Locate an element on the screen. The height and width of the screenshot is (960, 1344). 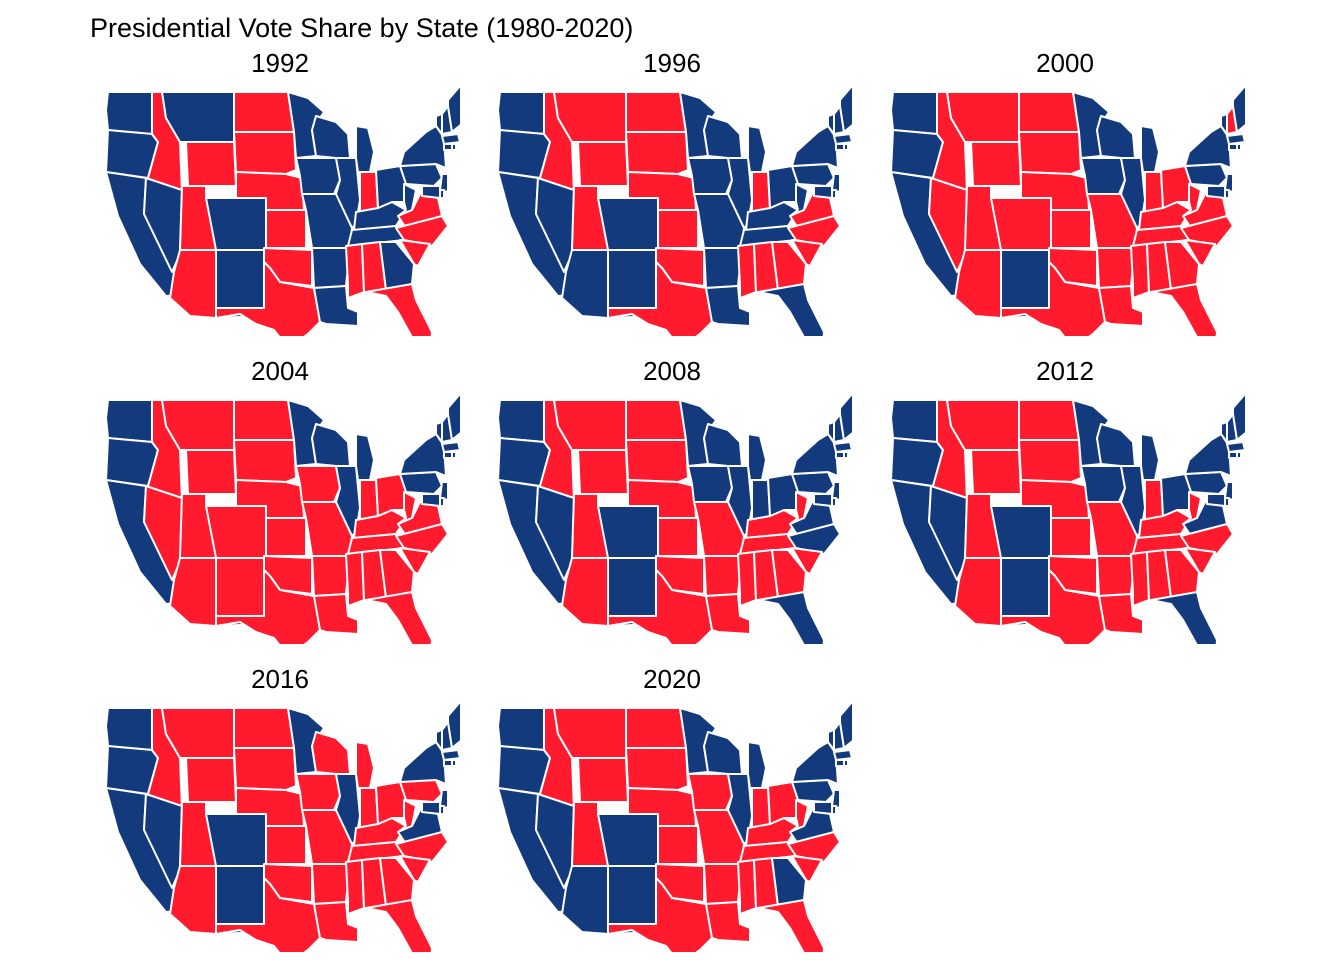
panel-title: 2008 is located at coordinates (672, 371).